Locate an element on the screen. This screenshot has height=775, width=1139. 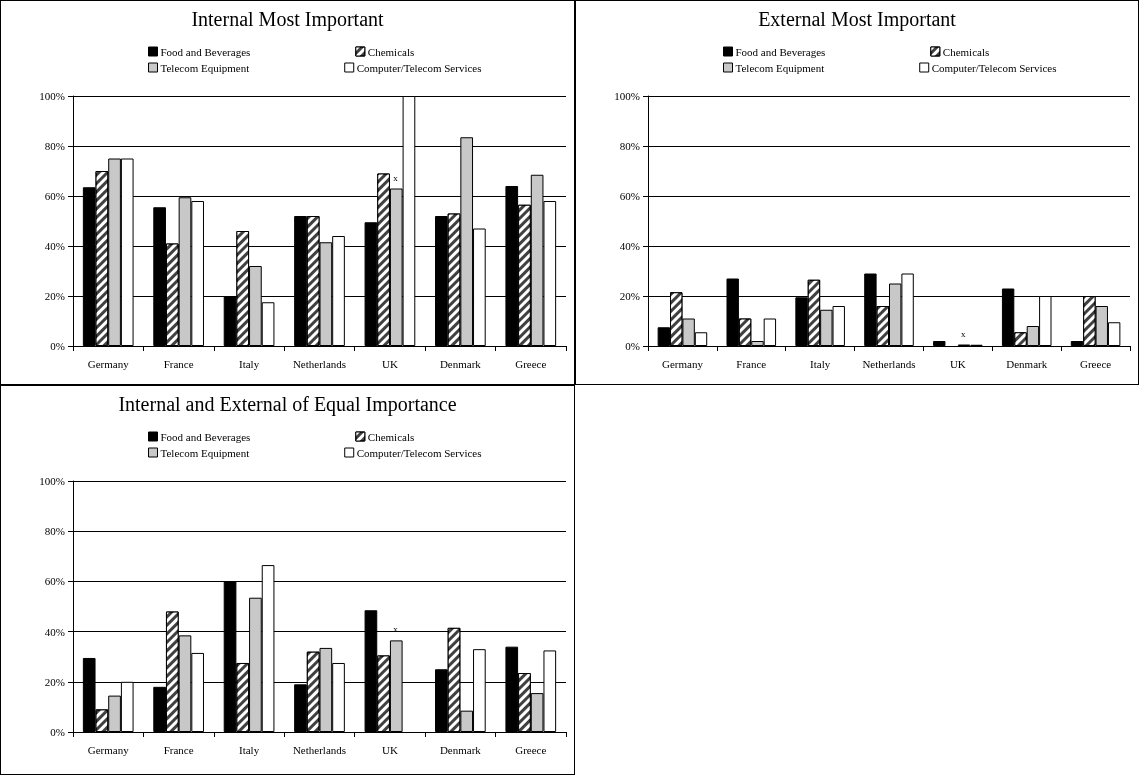
chart-title: External Most Important is located at coordinates (857, 19).